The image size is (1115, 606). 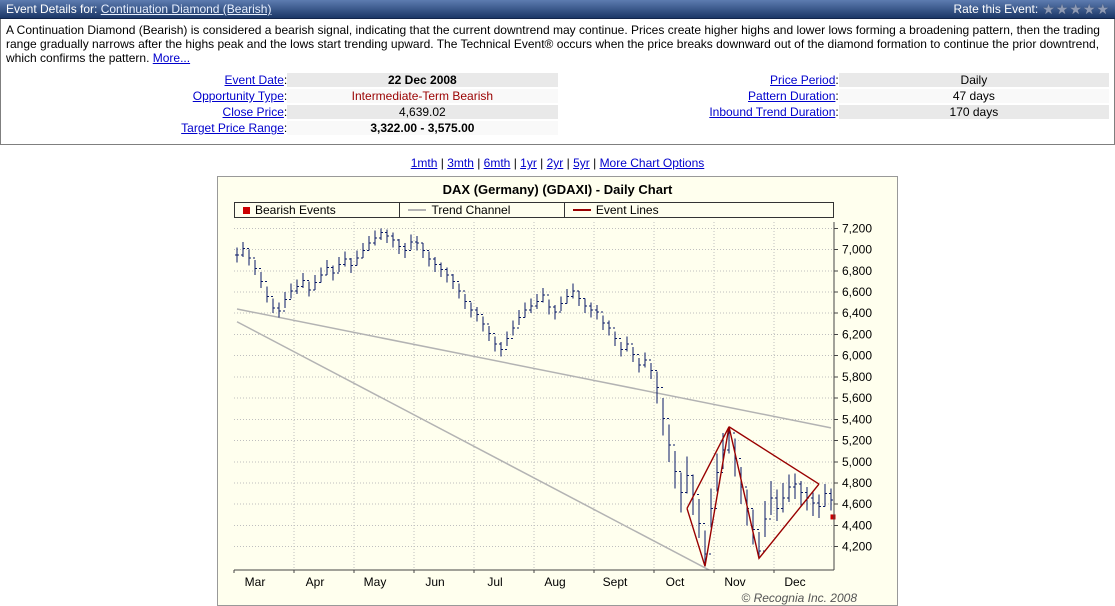 What do you see at coordinates (792, 96) in the screenshot?
I see `pattern-duration-link: Pattern Duration` at bounding box center [792, 96].